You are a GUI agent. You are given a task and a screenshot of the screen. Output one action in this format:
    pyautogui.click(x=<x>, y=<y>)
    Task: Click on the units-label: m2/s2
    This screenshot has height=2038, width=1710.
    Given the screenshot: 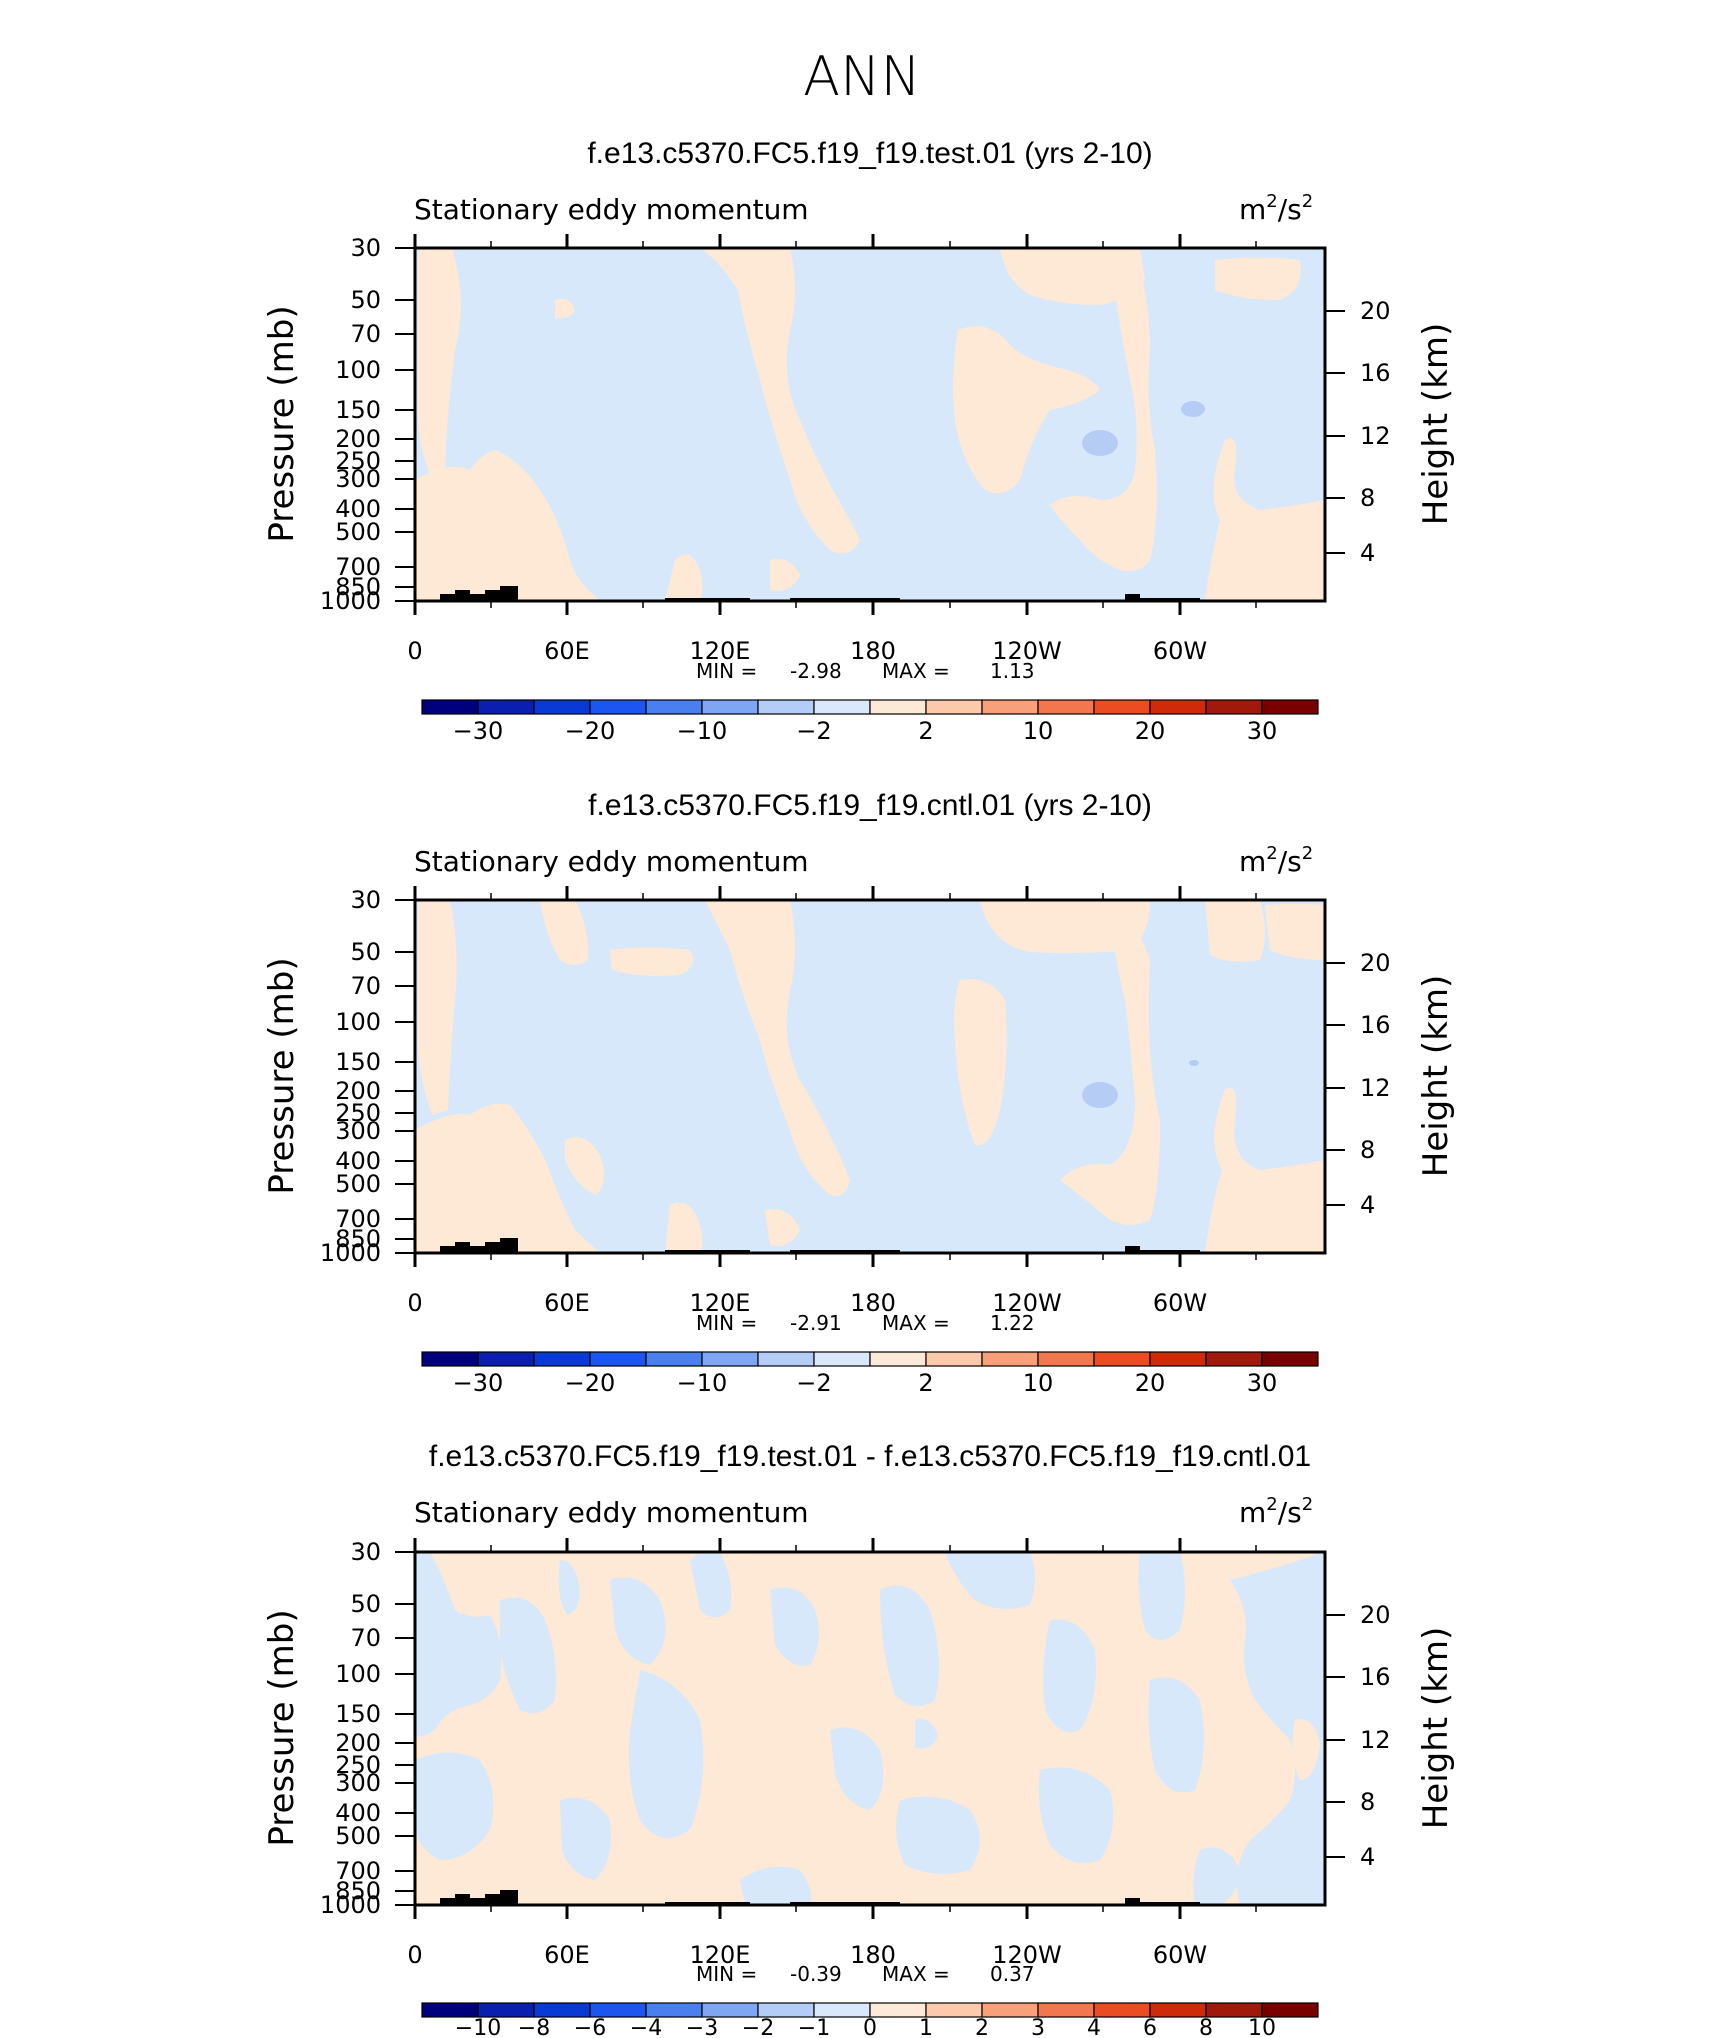 What is the action you would take?
    pyautogui.click(x=1276, y=208)
    